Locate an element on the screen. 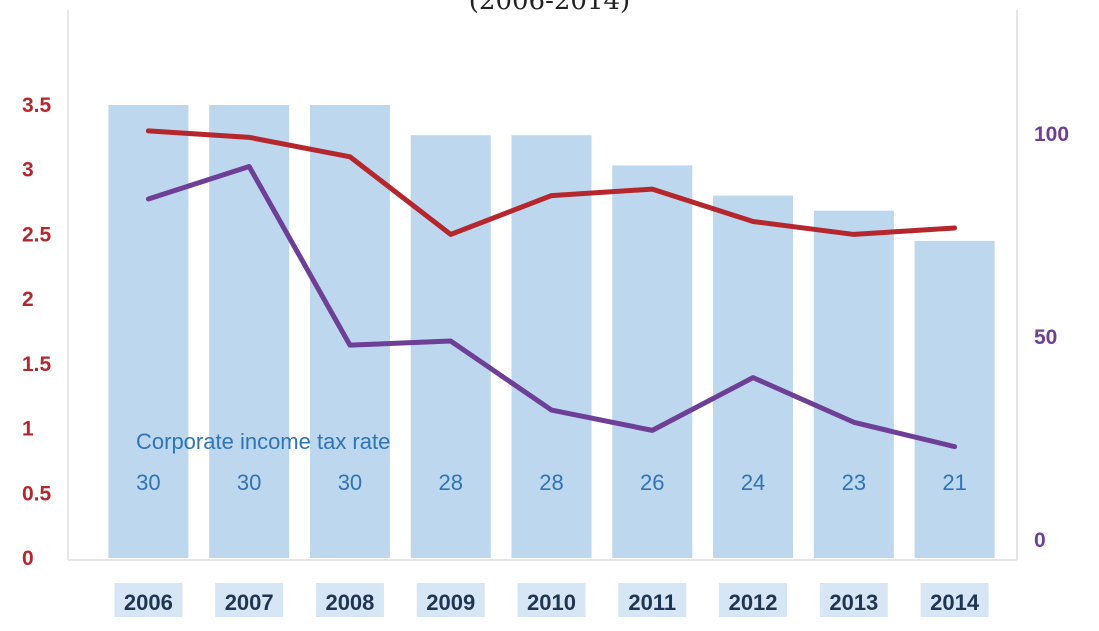 Image resolution: width=1099 pixels, height=631 pixels. left-tick-label: 2.5 is located at coordinates (37, 234).